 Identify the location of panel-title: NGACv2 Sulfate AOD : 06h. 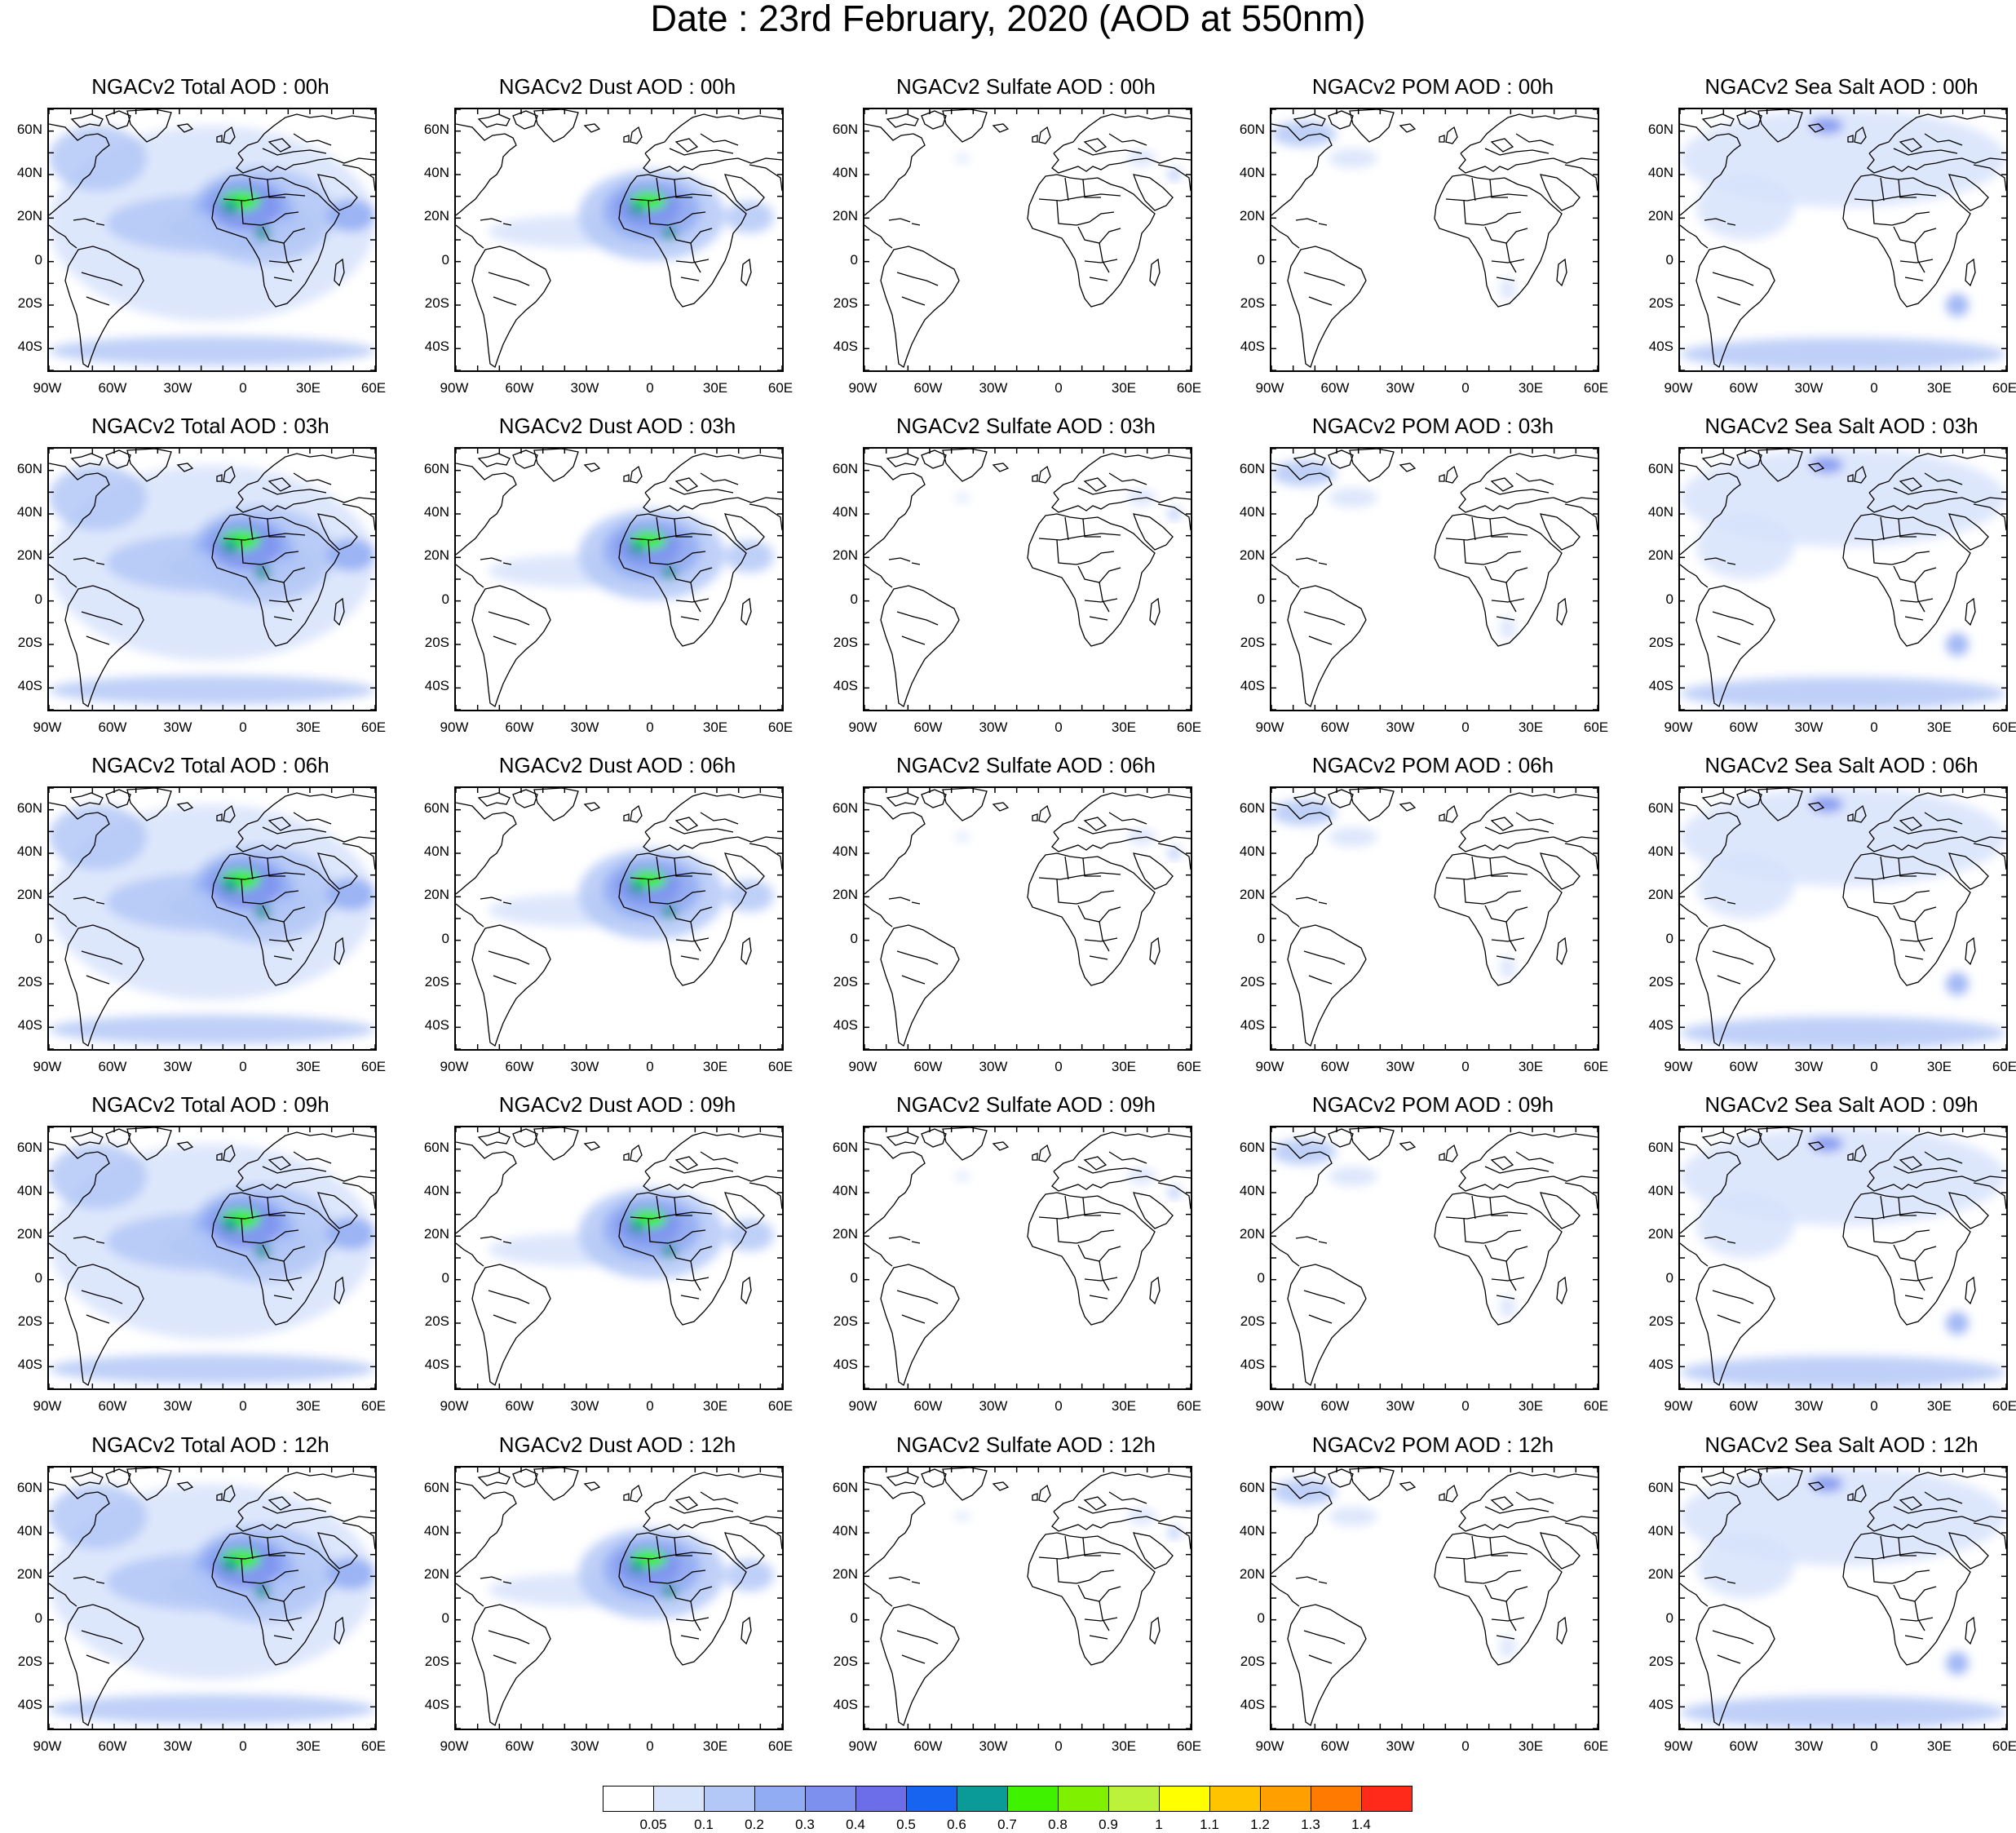
(1026, 765).